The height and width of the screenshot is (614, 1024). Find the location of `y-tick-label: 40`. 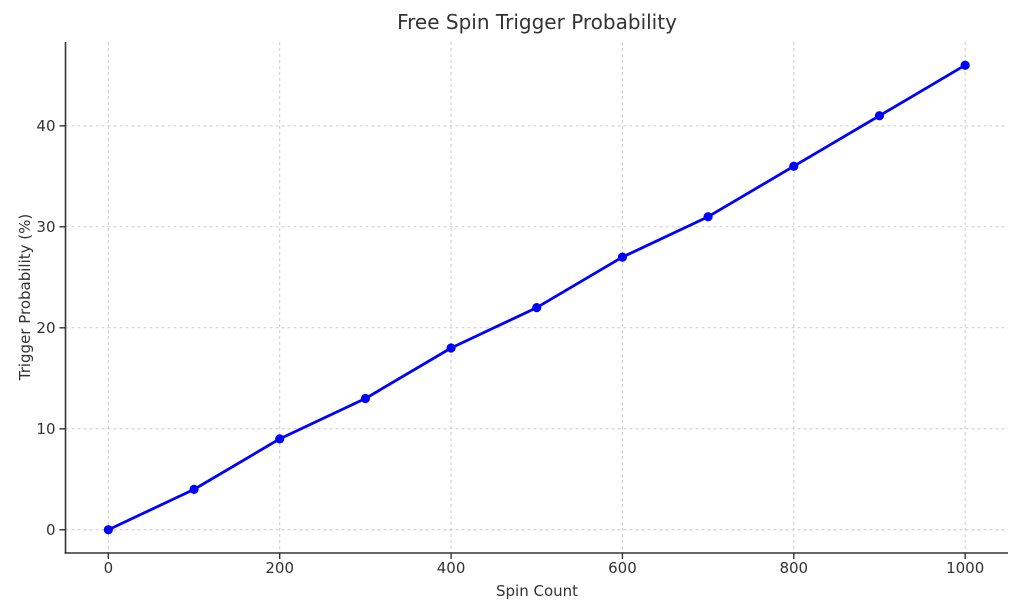

y-tick-label: 40 is located at coordinates (45, 126).